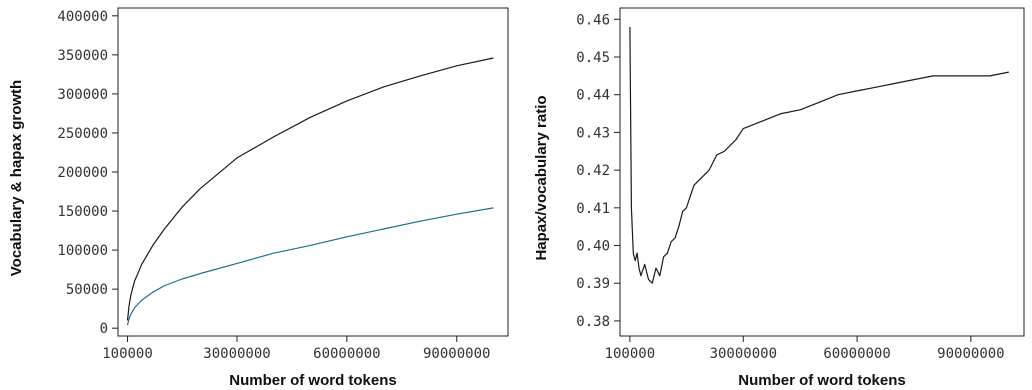  I want to click on left-x-axis-title: Number of word tokens, so click(313, 380).